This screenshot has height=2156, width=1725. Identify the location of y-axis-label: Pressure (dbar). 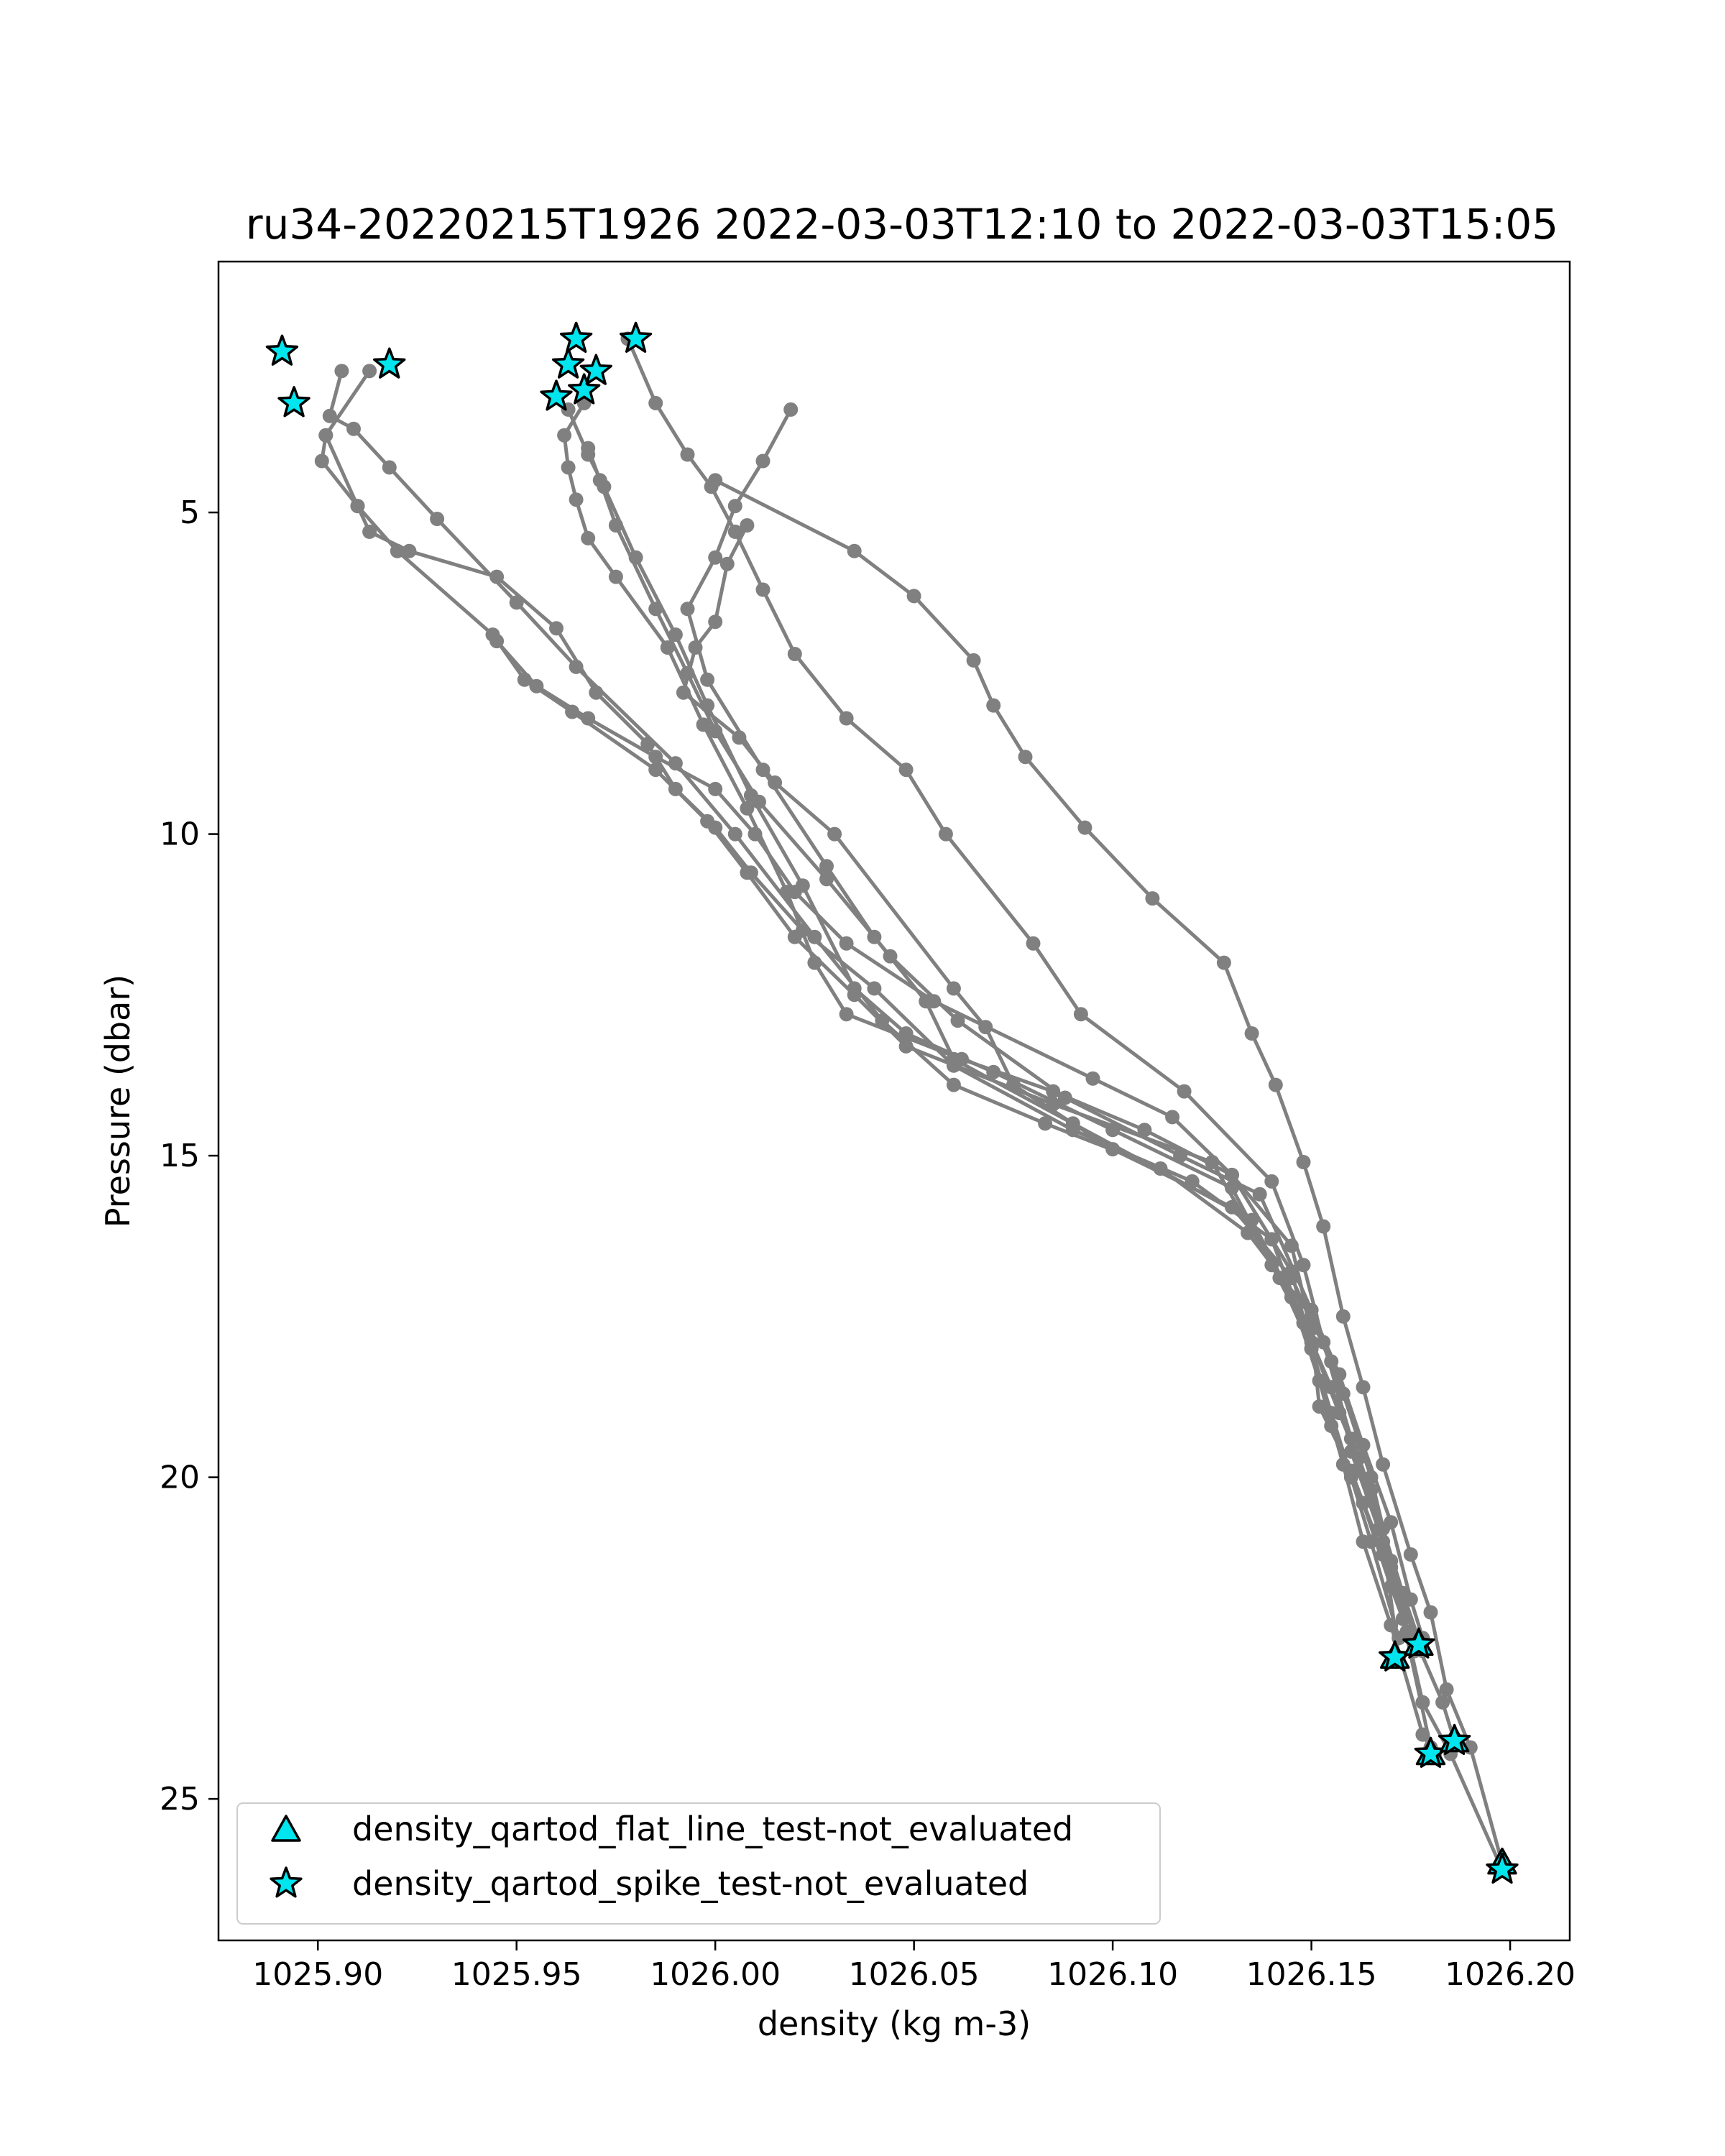
(117, 1101).